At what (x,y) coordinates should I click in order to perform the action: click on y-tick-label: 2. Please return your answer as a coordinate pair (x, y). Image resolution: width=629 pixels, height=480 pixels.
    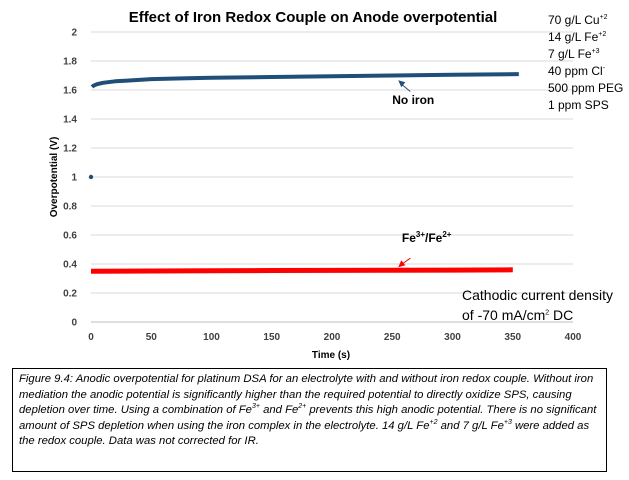
    Looking at the image, I should click on (74, 33).